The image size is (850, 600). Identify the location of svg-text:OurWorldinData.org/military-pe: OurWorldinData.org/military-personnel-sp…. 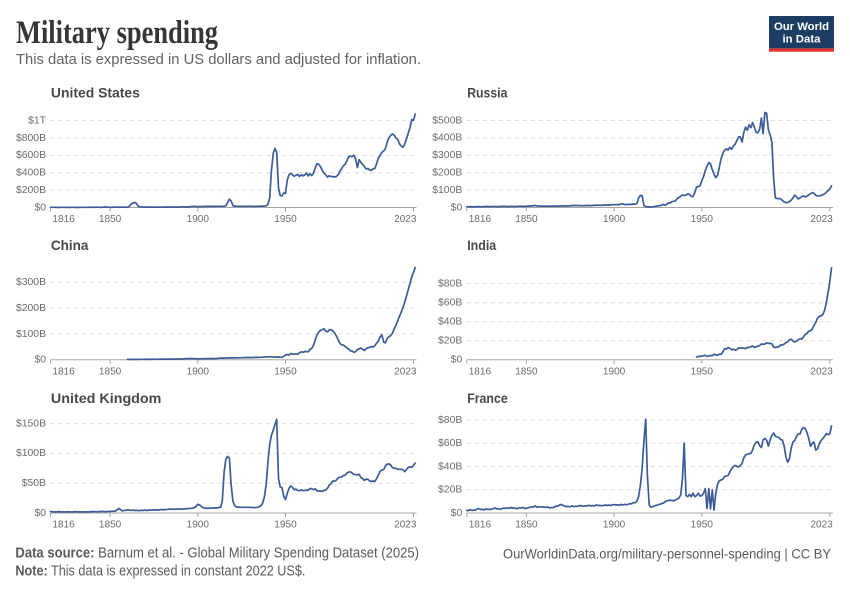
(667, 554).